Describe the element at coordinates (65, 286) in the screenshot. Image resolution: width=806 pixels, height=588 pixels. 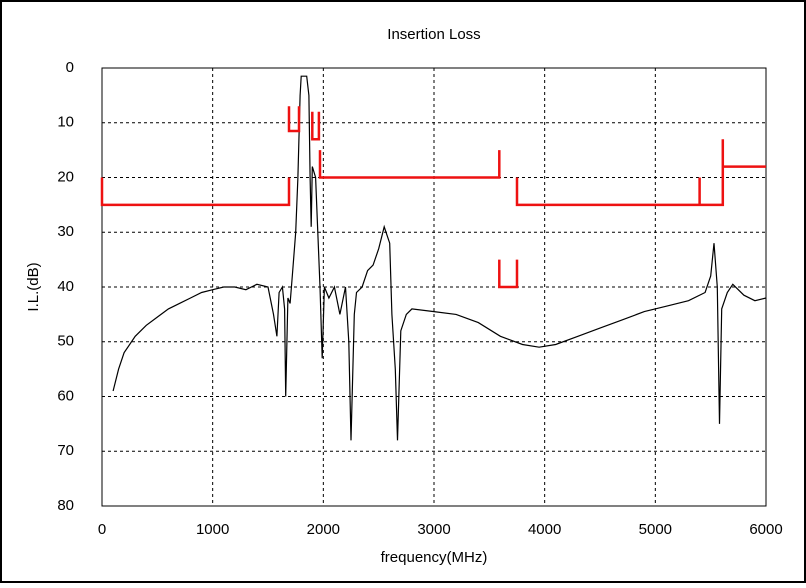
I see `y-tick-label: 40` at that location.